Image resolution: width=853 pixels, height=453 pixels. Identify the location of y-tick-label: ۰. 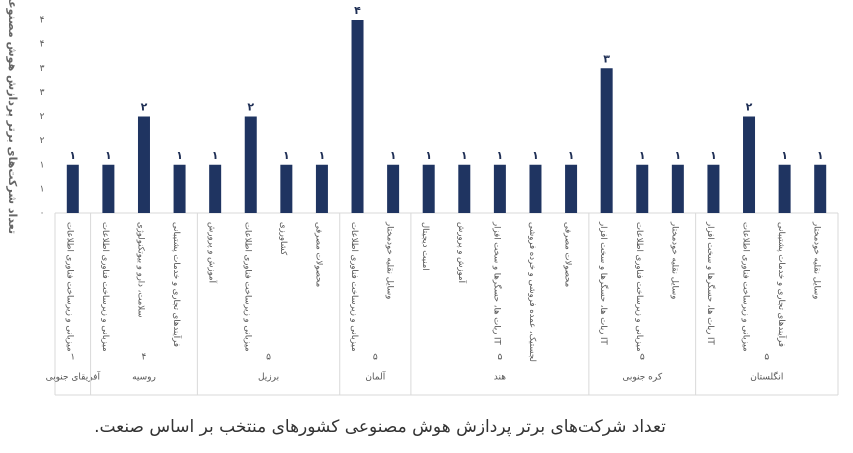
(42, 214).